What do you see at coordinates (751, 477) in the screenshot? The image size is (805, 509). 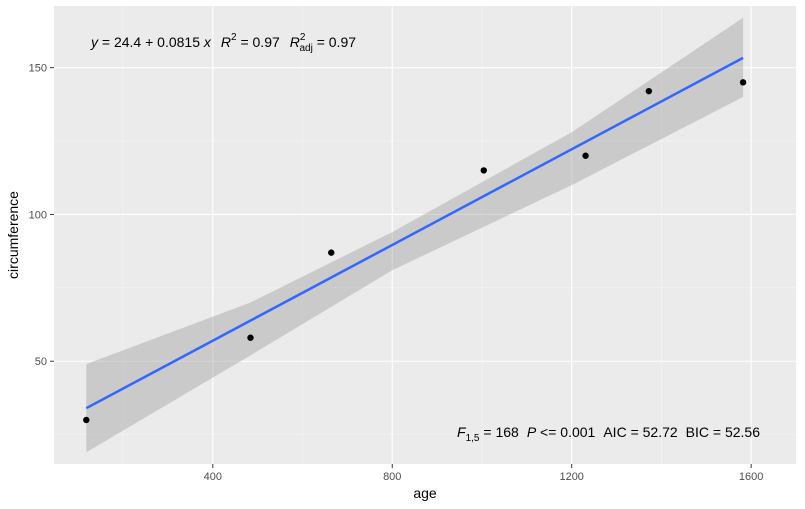 I see `x-tick-label: 1600` at bounding box center [751, 477].